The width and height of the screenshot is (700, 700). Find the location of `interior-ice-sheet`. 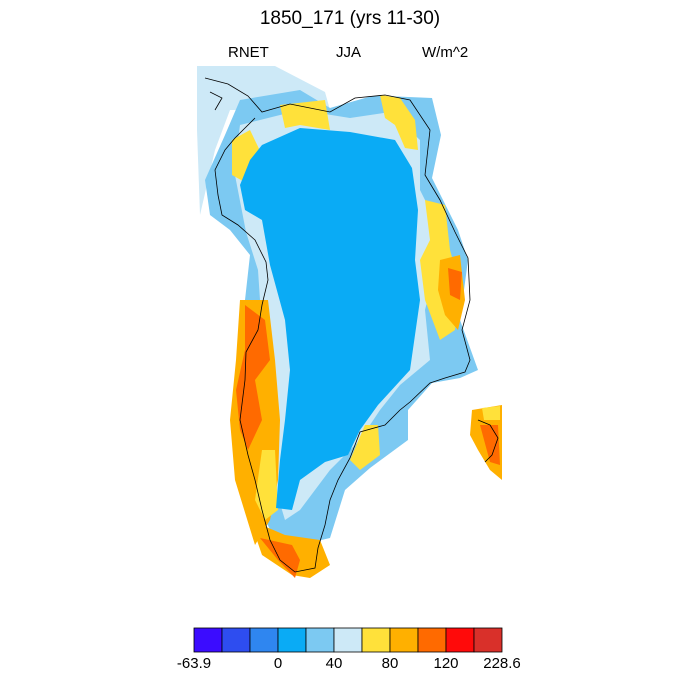

interior-ice-sheet is located at coordinates (330, 319).